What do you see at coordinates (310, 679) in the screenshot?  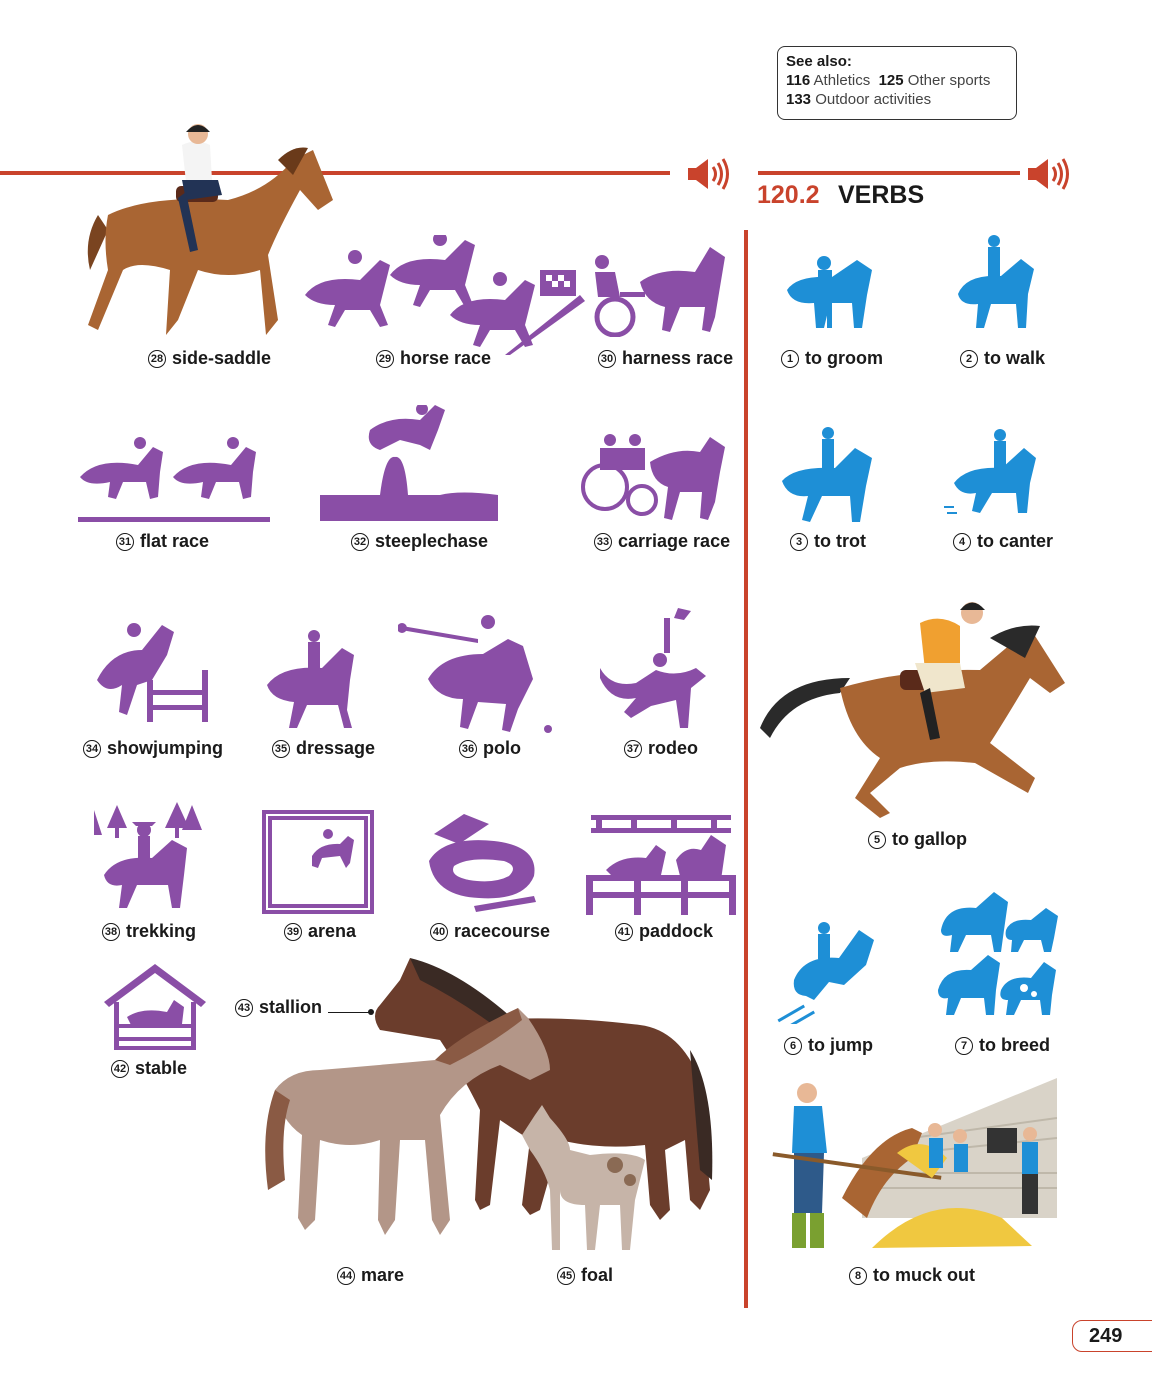 I see `dressage-illustration` at bounding box center [310, 679].